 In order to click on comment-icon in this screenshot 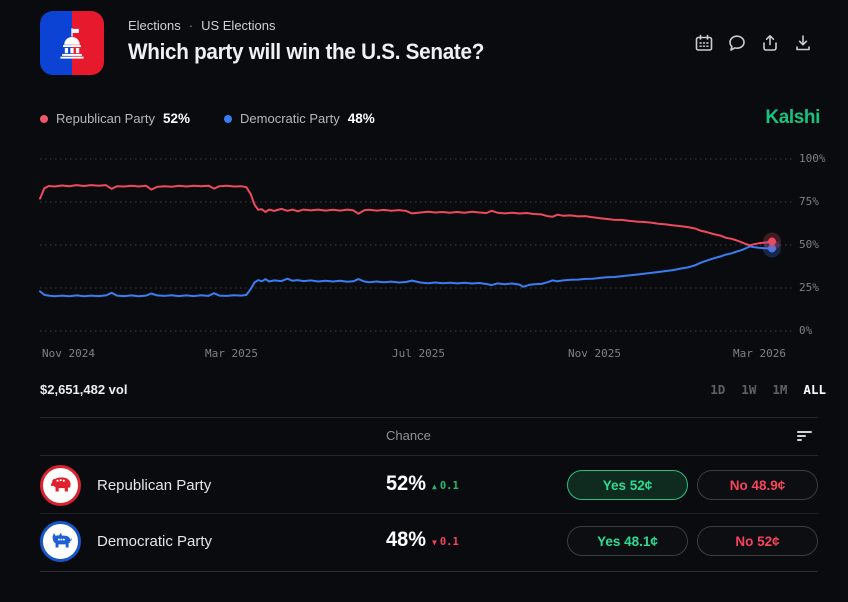, I will do `click(737, 43)`.